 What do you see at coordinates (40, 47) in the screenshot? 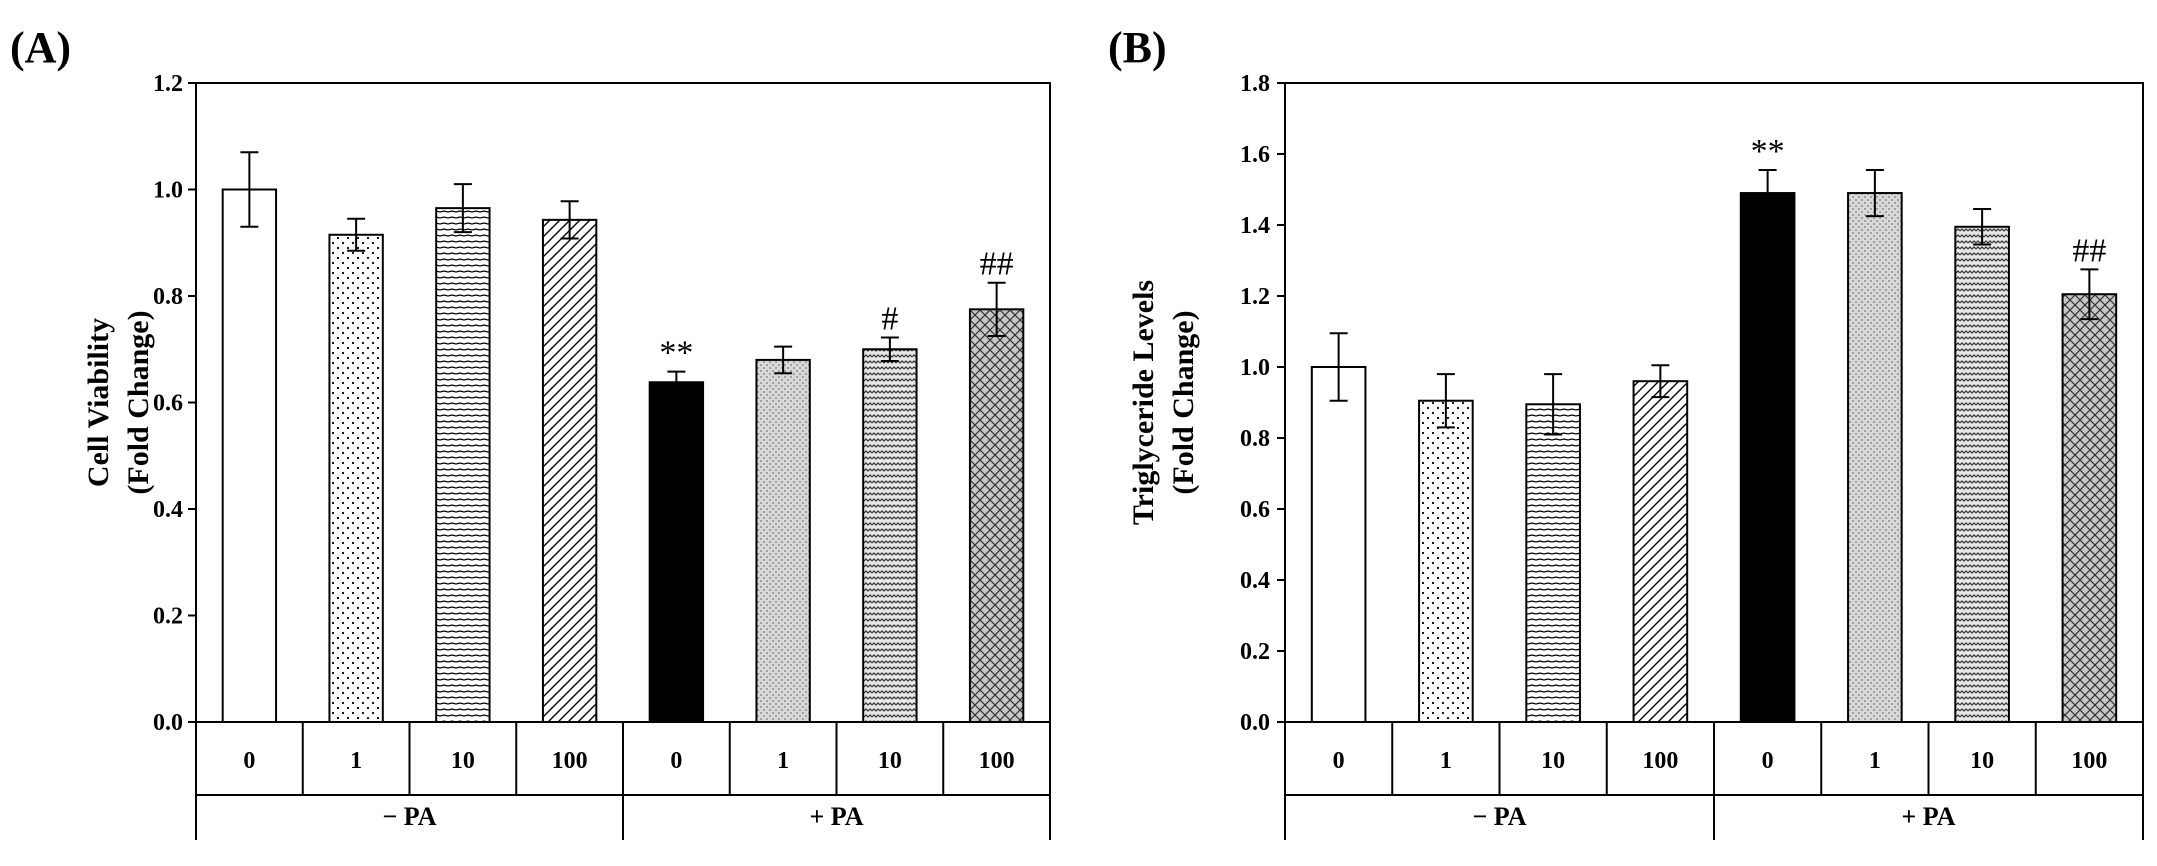
I see `panel-label: (A)` at bounding box center [40, 47].